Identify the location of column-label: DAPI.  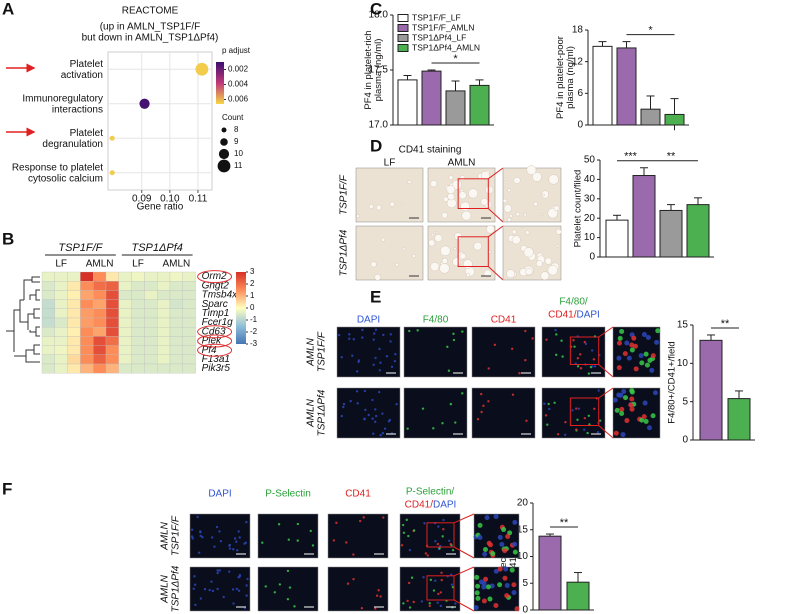
(588, 315).